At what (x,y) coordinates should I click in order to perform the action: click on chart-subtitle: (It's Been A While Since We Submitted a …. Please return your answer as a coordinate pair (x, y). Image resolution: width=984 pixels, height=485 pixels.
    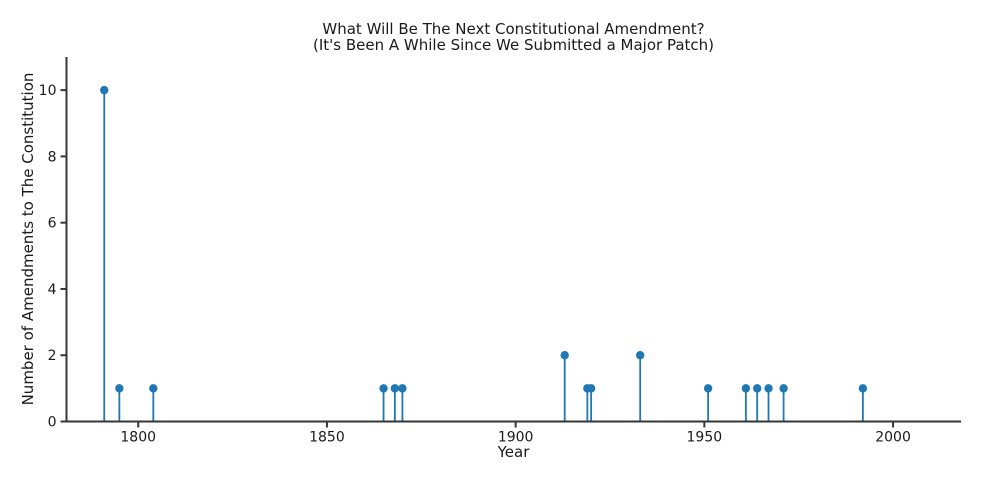
    Looking at the image, I should click on (513, 45).